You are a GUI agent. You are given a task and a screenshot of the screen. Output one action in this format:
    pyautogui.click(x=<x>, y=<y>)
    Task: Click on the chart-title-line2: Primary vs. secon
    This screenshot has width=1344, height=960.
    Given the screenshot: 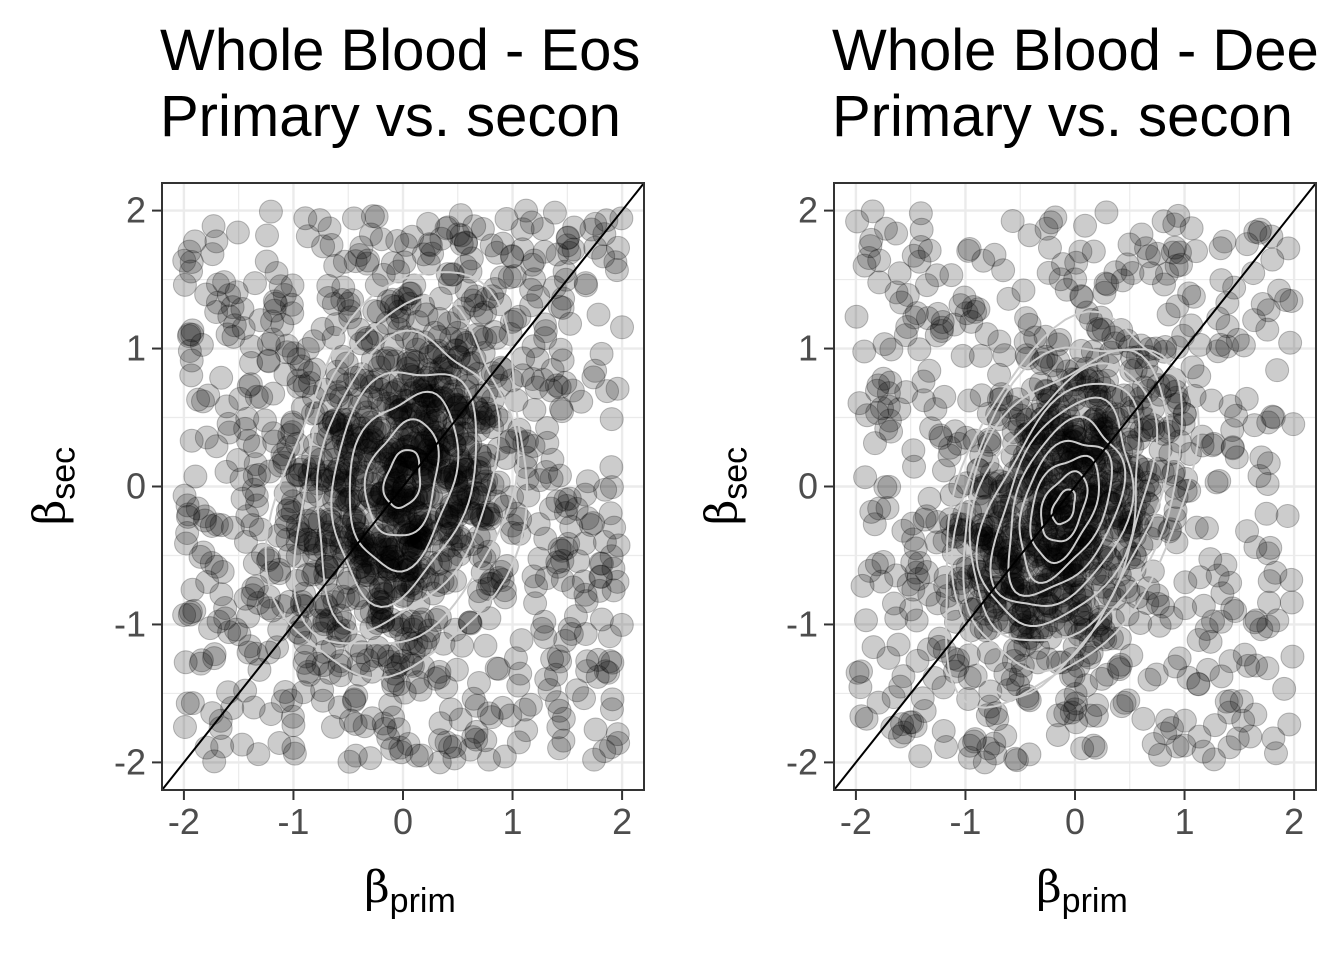 What is the action you would take?
    pyautogui.click(x=1062, y=116)
    